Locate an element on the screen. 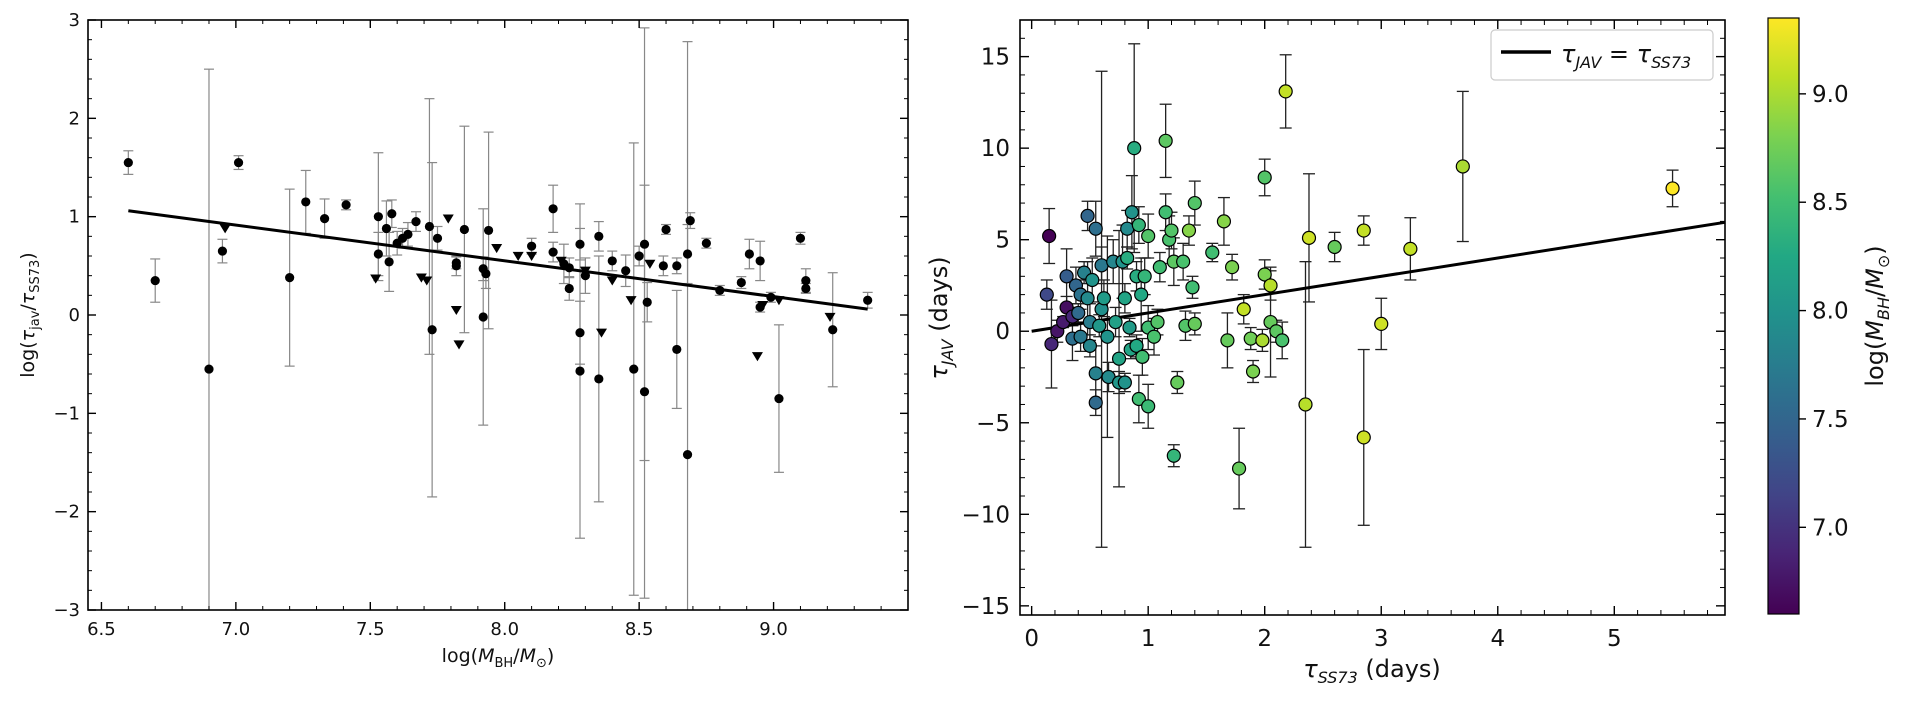 The width and height of the screenshot is (1906, 704). right-y-tick-label: −15 is located at coordinates (985, 607).